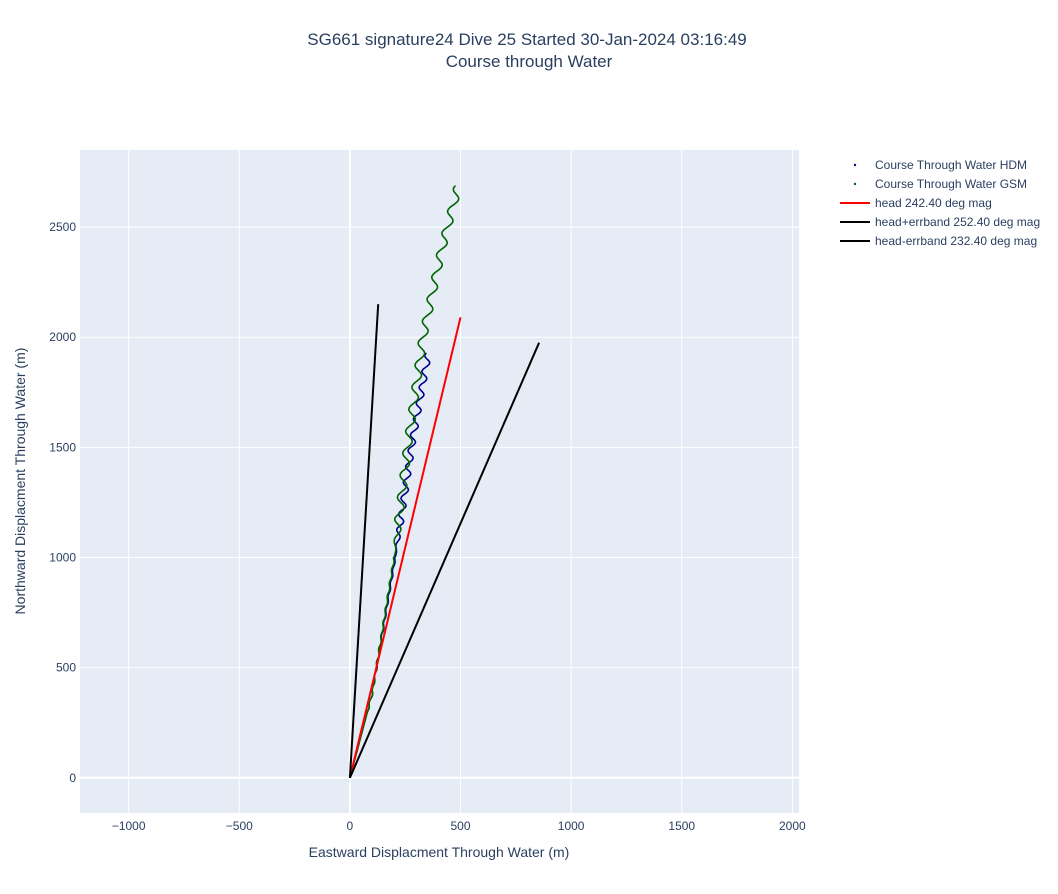 The height and width of the screenshot is (894, 1058). I want to click on x-tick-label: 2000, so click(792, 826).